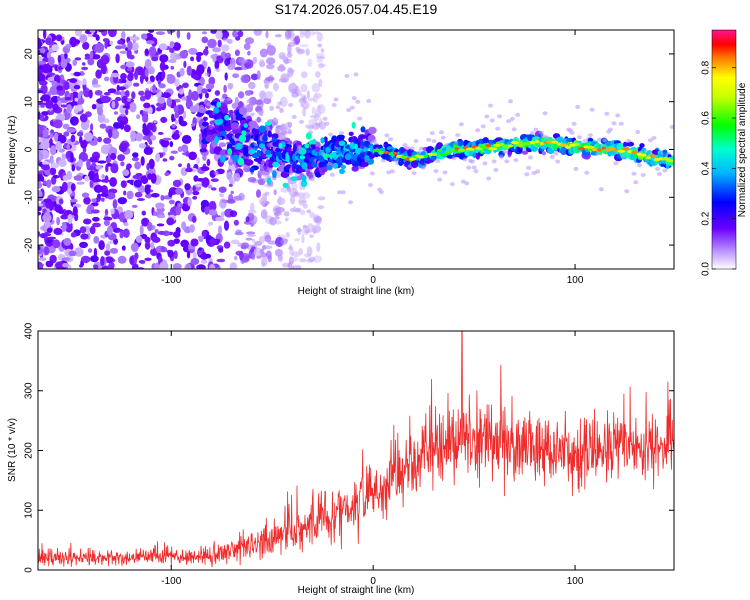 The image size is (750, 600). Describe the element at coordinates (29, 149) in the screenshot. I see `y-tick-label: 0` at that location.